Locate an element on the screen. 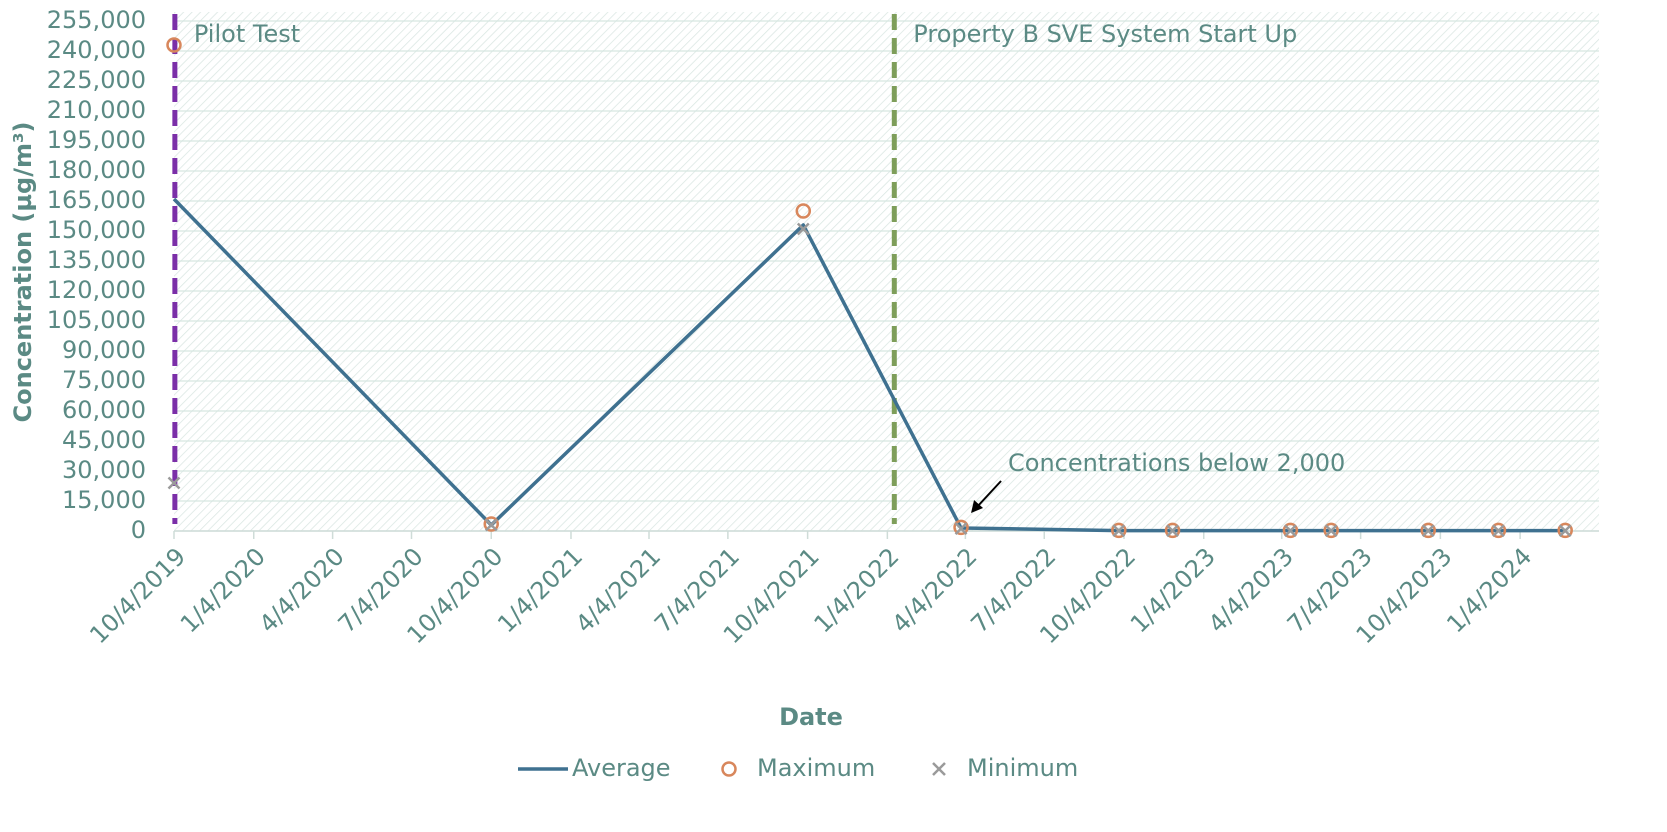 The width and height of the screenshot is (1667, 832). y-tick-label: 225,000 is located at coordinates (96, 80).